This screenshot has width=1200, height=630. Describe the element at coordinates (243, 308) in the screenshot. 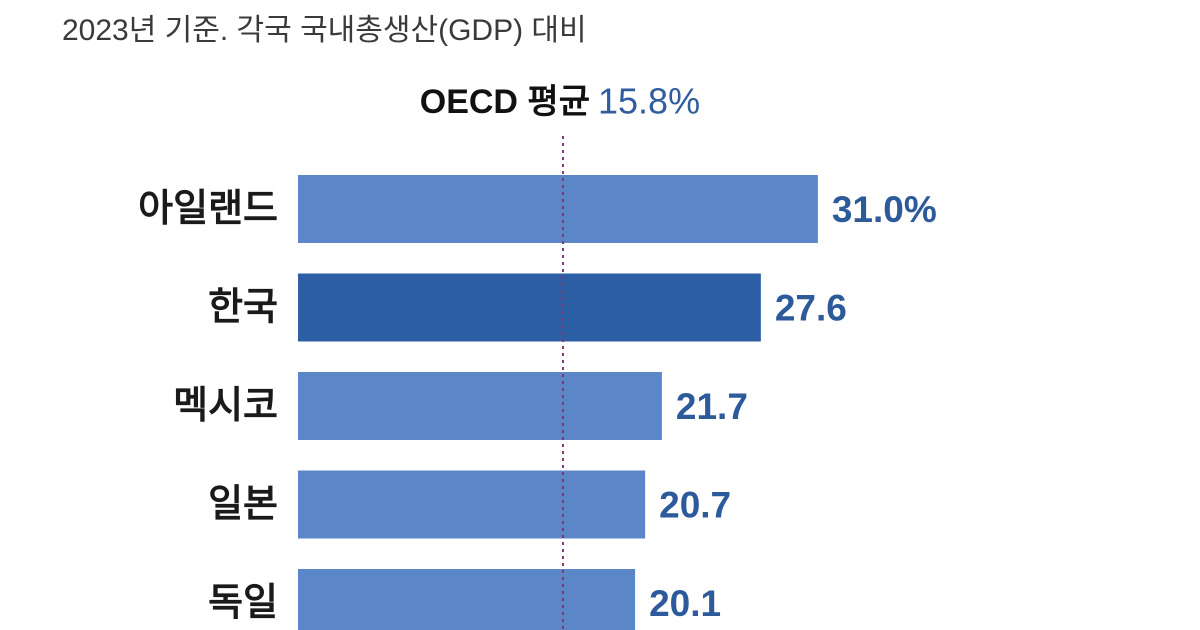

I see `category-label: 한국` at that location.